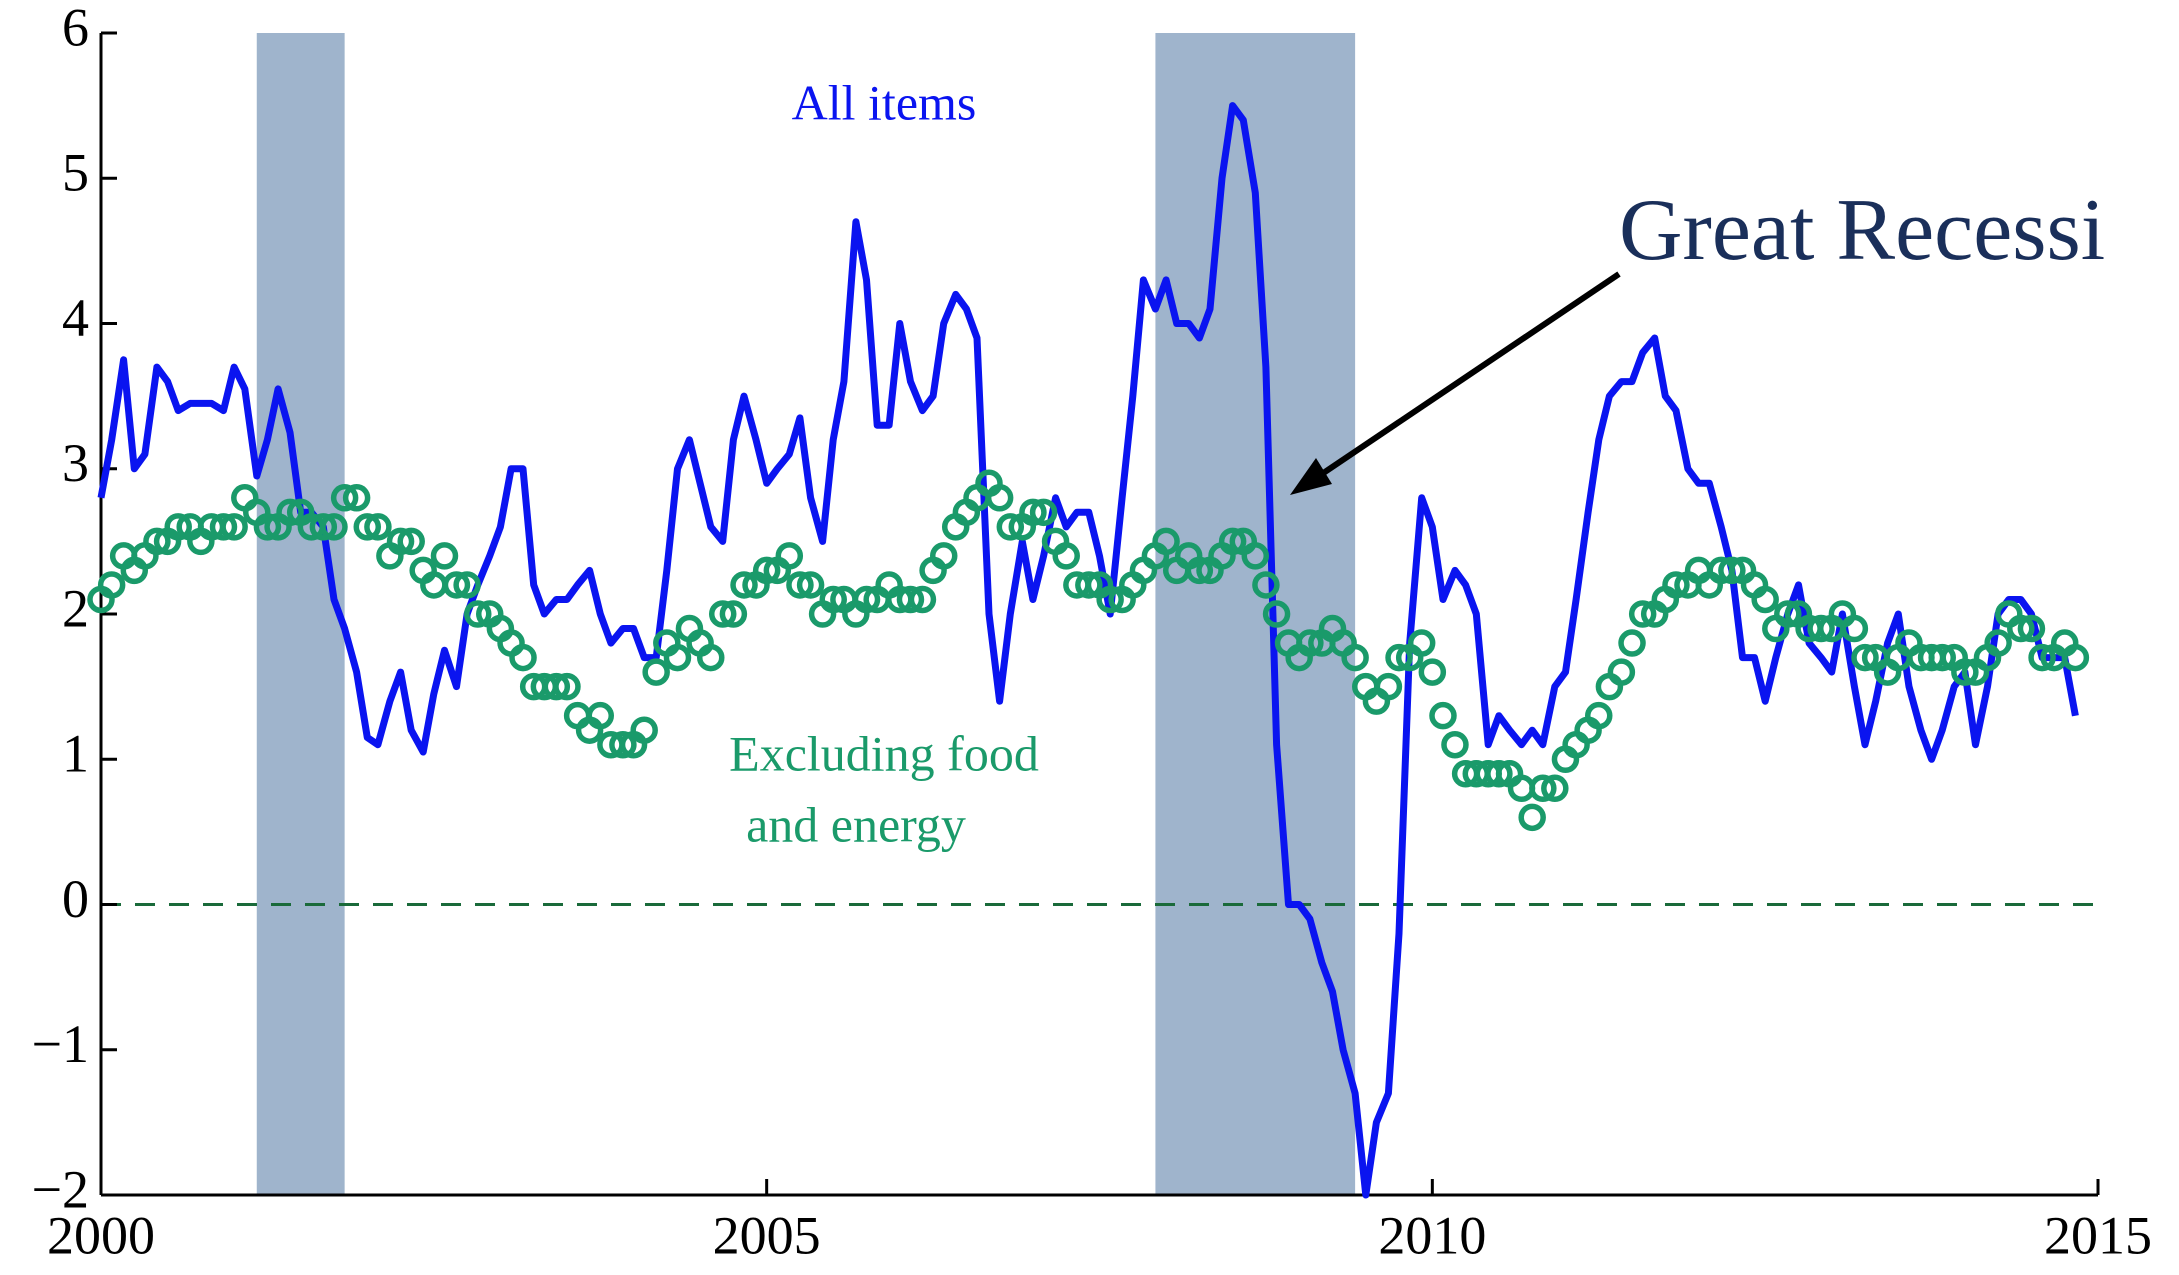  What do you see at coordinates (767, 1235) in the screenshot?
I see `x-tick-label: 2005` at bounding box center [767, 1235].